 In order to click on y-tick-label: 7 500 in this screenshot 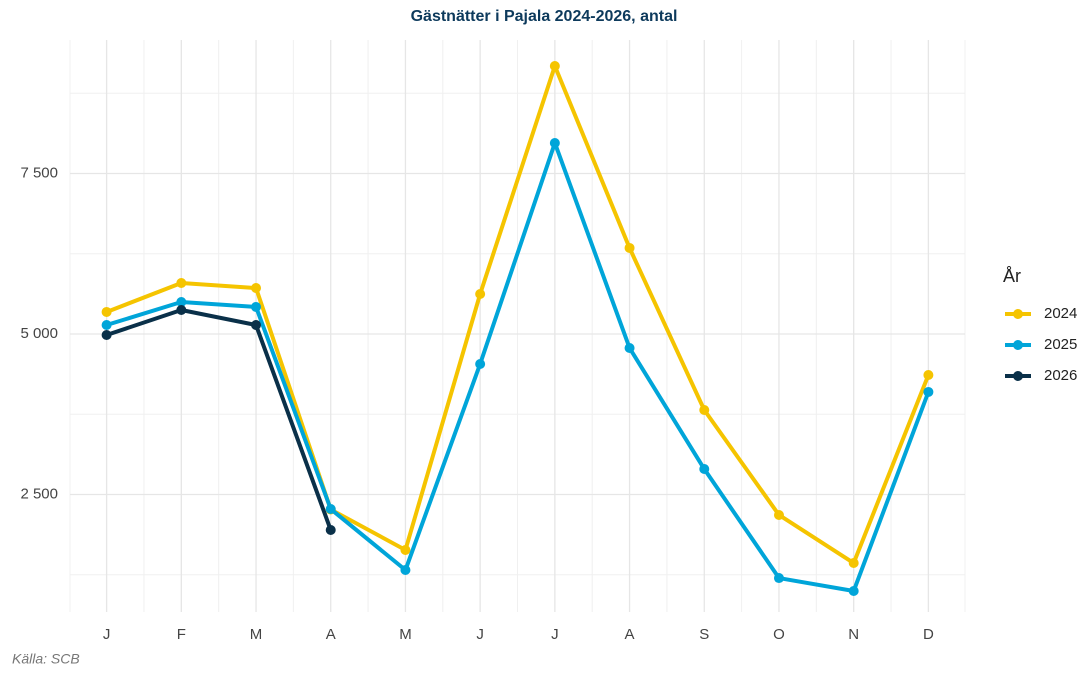, I will do `click(39, 172)`.